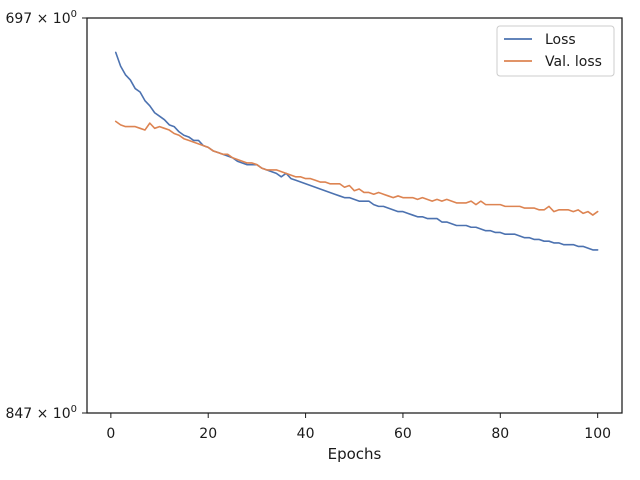  Describe the element at coordinates (560, 40) in the screenshot. I see `legend-label: Loss` at that location.